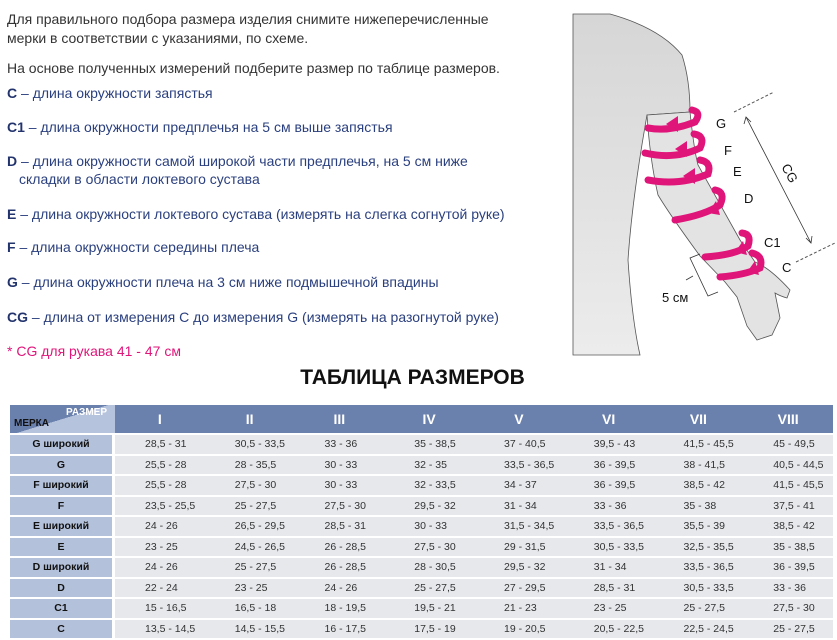 Image resolution: width=837 pixels, height=640 pixels. Describe the element at coordinates (748, 198) in the screenshot. I see `label-d: D` at that location.